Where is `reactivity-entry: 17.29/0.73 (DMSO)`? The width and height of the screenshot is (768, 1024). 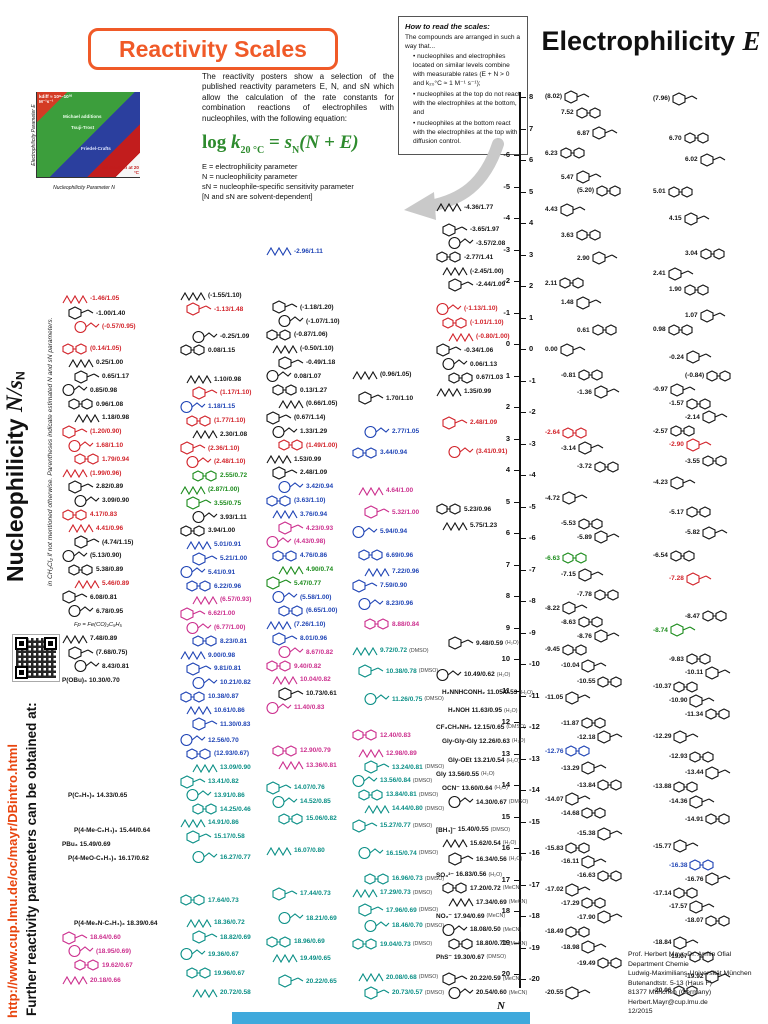 reactivity-entry: 17.29/0.73 (DMSO) is located at coordinates (392, 892).